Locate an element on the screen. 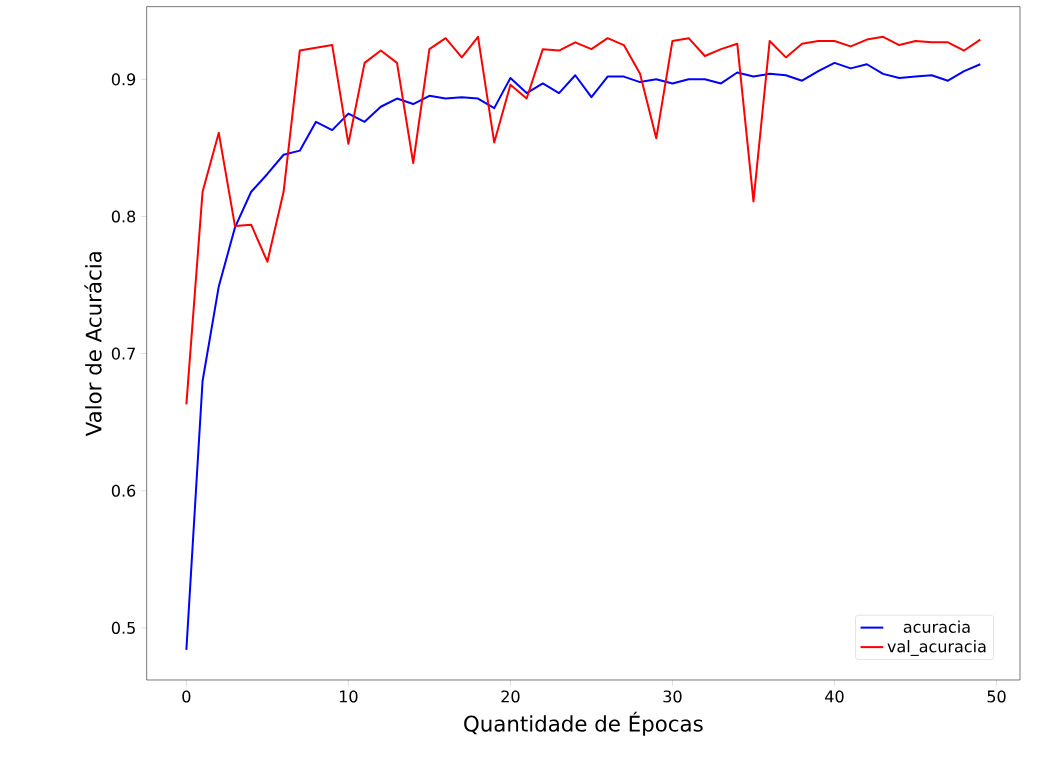 This screenshot has height=778, width=1046. x-axis-title: Quantidade de Épocas is located at coordinates (583, 723).